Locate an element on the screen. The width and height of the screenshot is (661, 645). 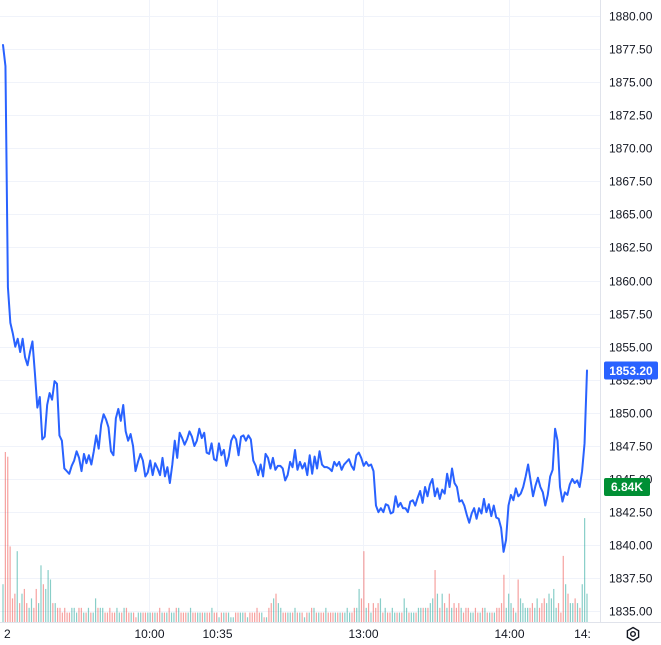
price-tick-label: 1865.00 is located at coordinates (631, 215).